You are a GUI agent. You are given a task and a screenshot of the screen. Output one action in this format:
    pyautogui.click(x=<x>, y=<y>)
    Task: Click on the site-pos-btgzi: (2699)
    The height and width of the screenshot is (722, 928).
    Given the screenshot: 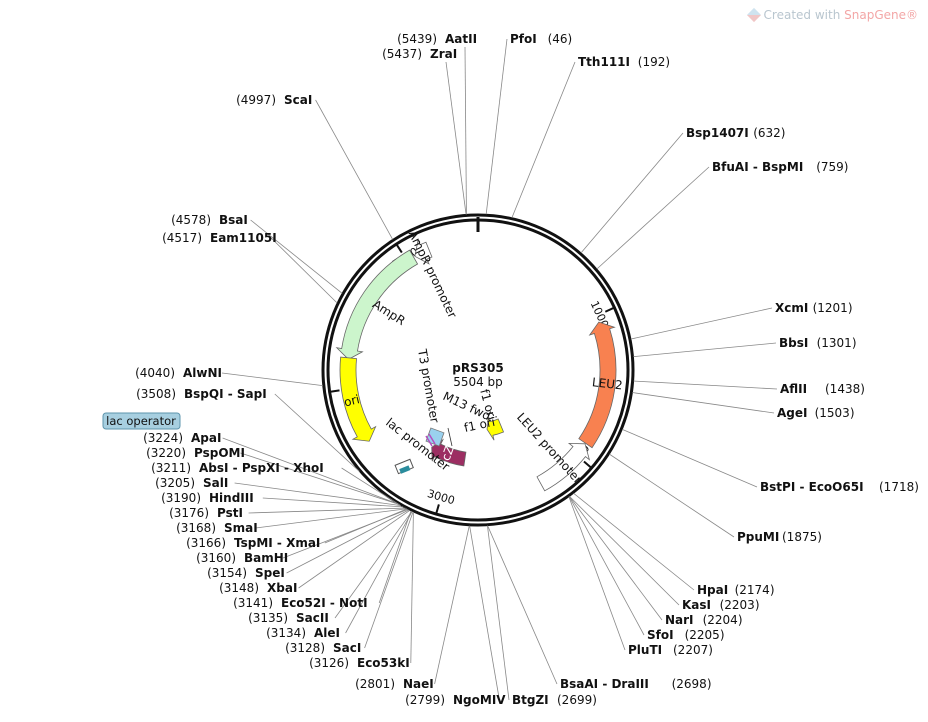 What is the action you would take?
    pyautogui.click(x=577, y=700)
    